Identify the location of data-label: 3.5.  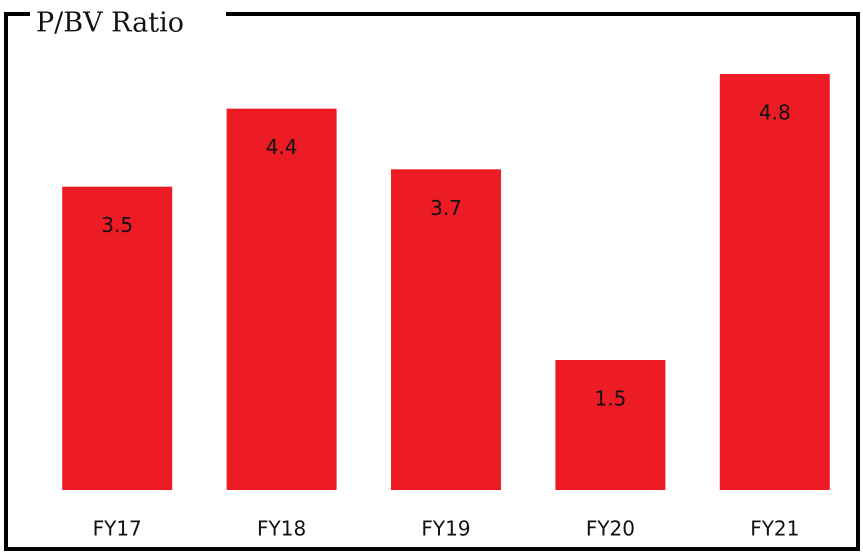
(117, 225).